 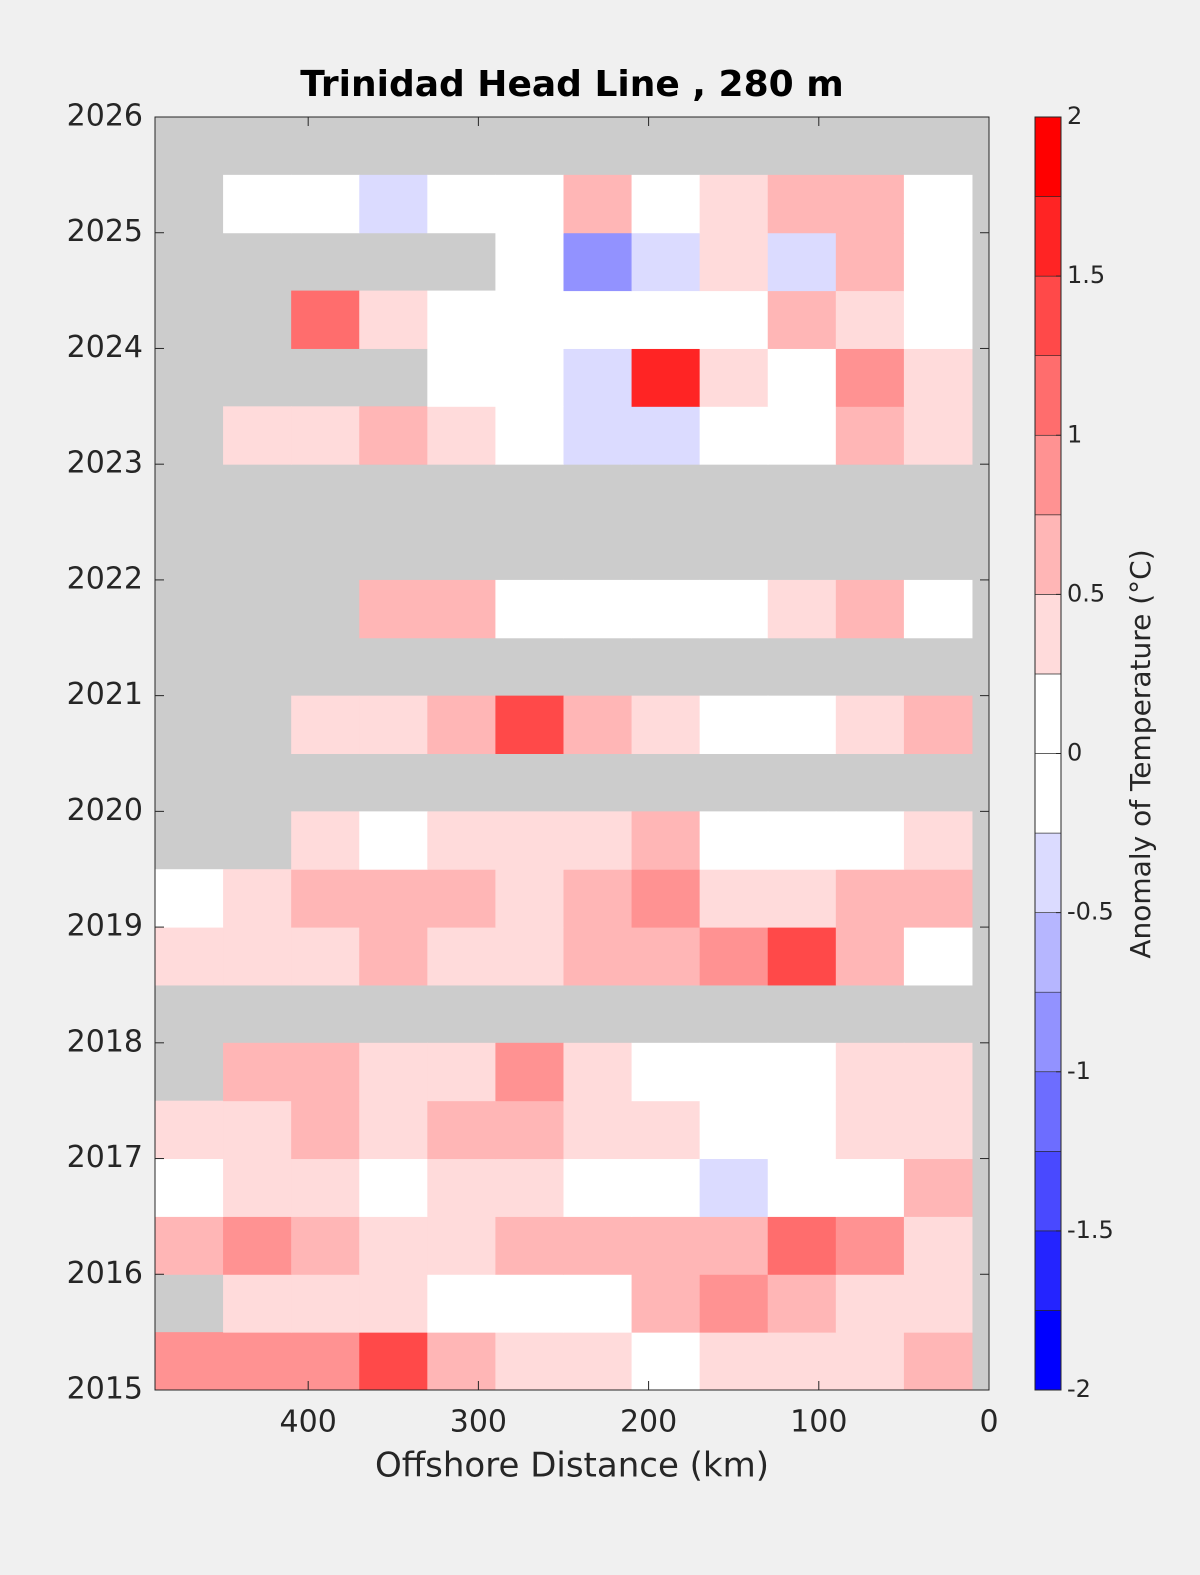 What do you see at coordinates (105, 1157) in the screenshot?
I see `y-tick-label: 2017` at bounding box center [105, 1157].